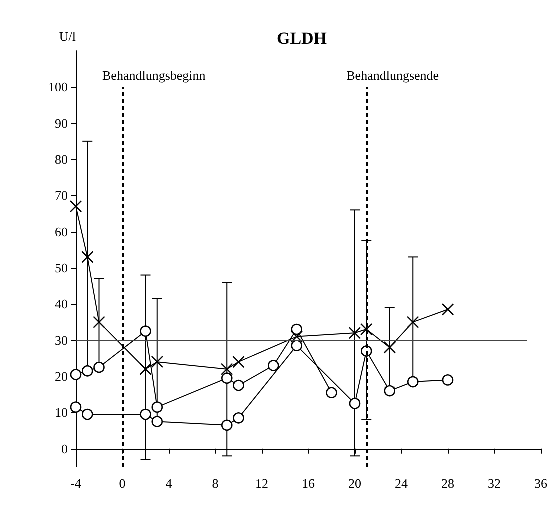 This screenshot has height=531, width=558. I want to click on y-tick-label: 50, so click(61, 268).